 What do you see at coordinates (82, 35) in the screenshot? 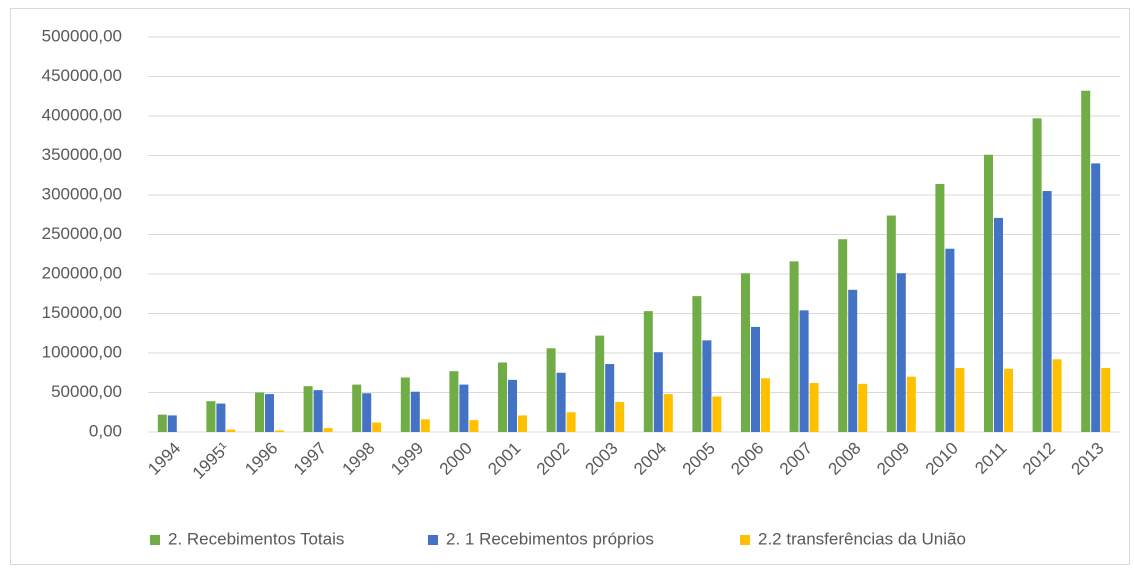
I see `y-tick-label: 500000,00` at bounding box center [82, 35].